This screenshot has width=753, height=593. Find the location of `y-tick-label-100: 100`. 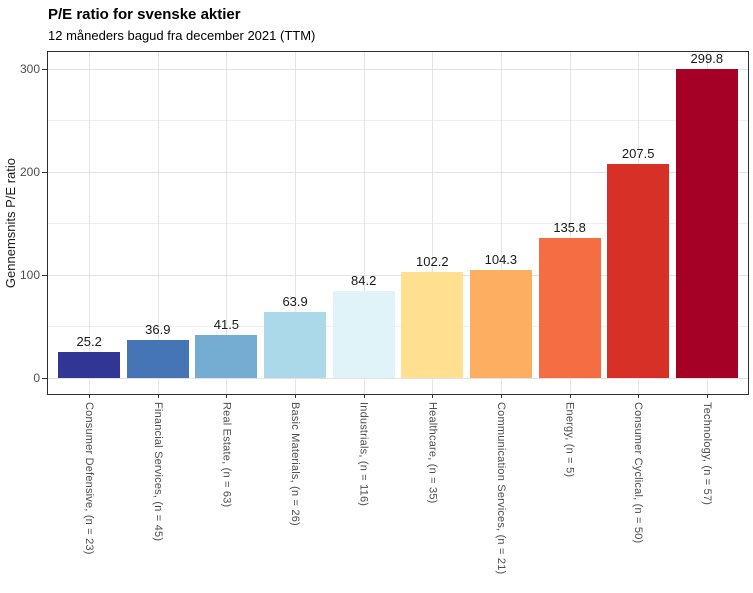

y-tick-label-100: 100 is located at coordinates (29, 274).